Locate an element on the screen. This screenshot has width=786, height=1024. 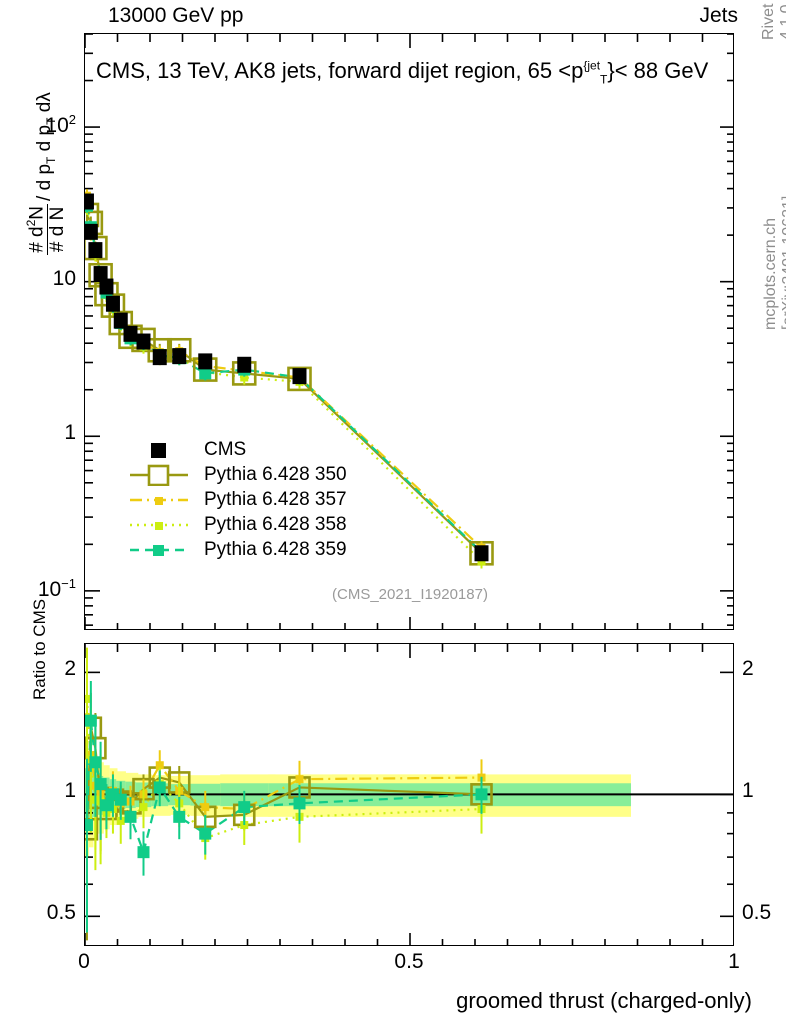
mcplots-source-label: mcplots.cern.ch [arXiv:2401.10621] is located at coordinates (774, 281).